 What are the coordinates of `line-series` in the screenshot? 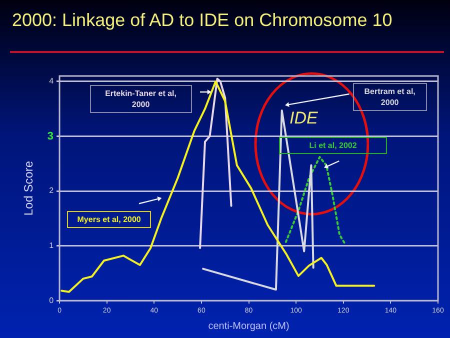 It's located at (315, 200).